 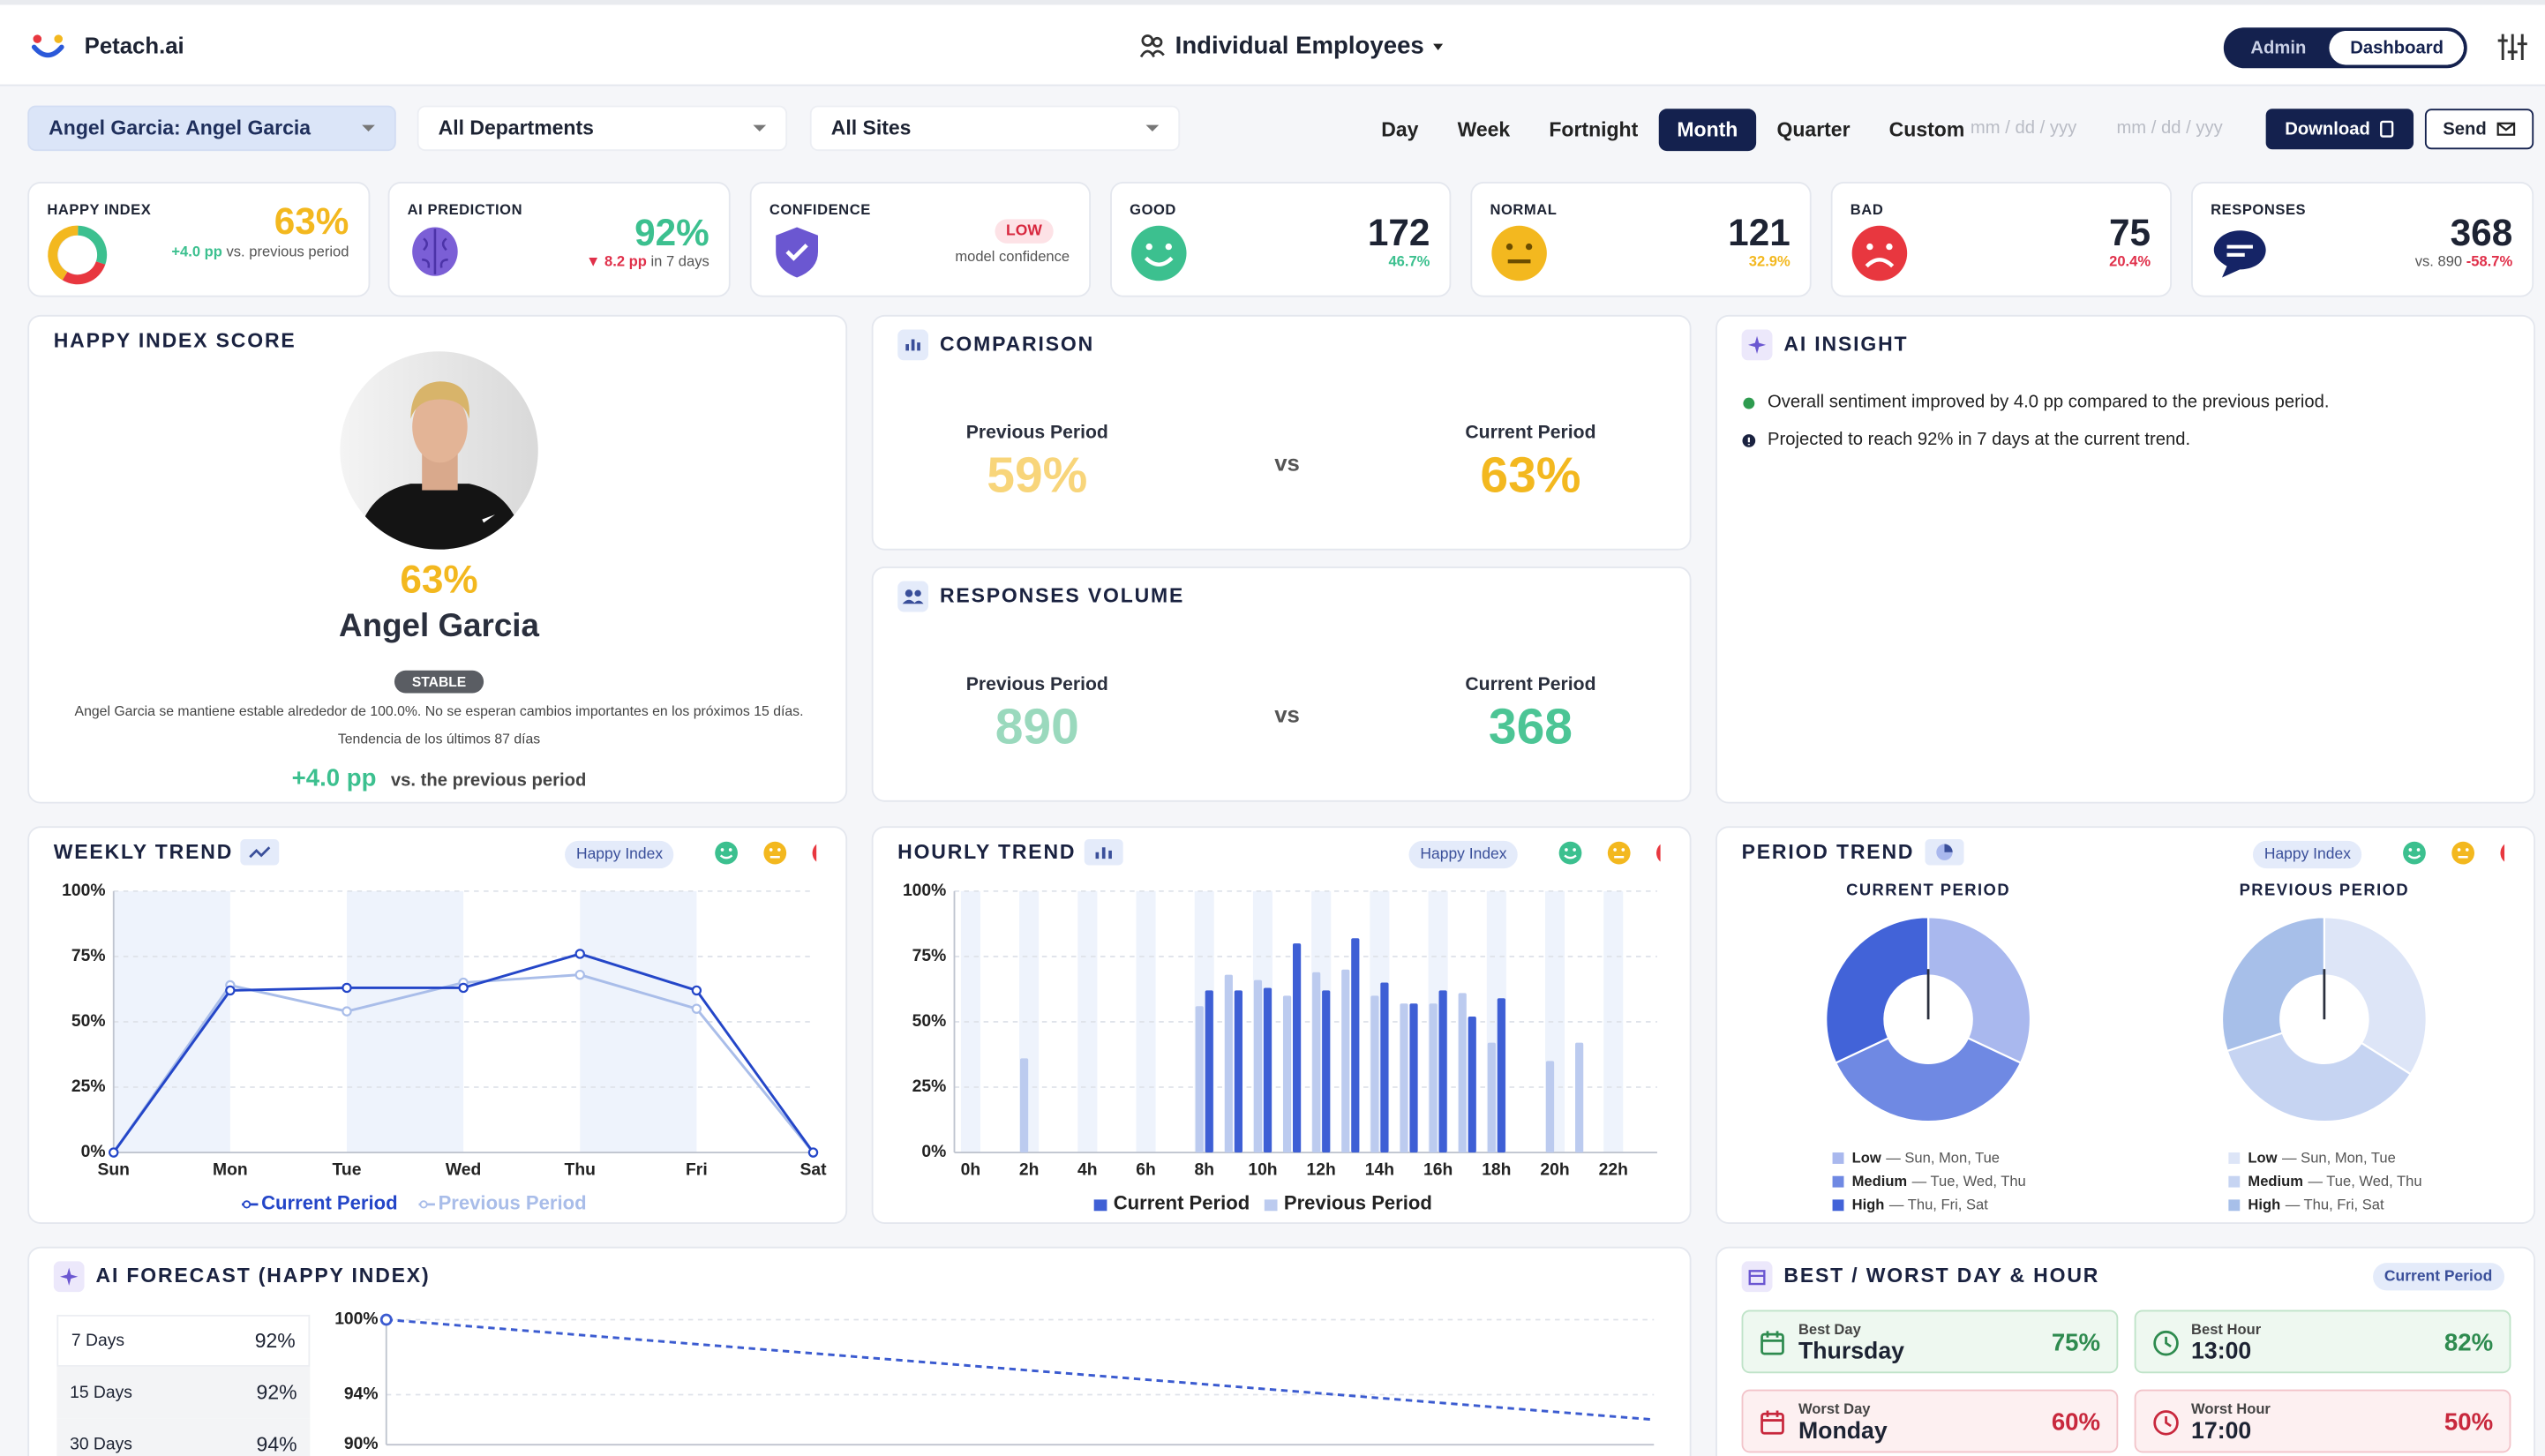 I want to click on forecast-value: 94%, so click(x=277, y=1444).